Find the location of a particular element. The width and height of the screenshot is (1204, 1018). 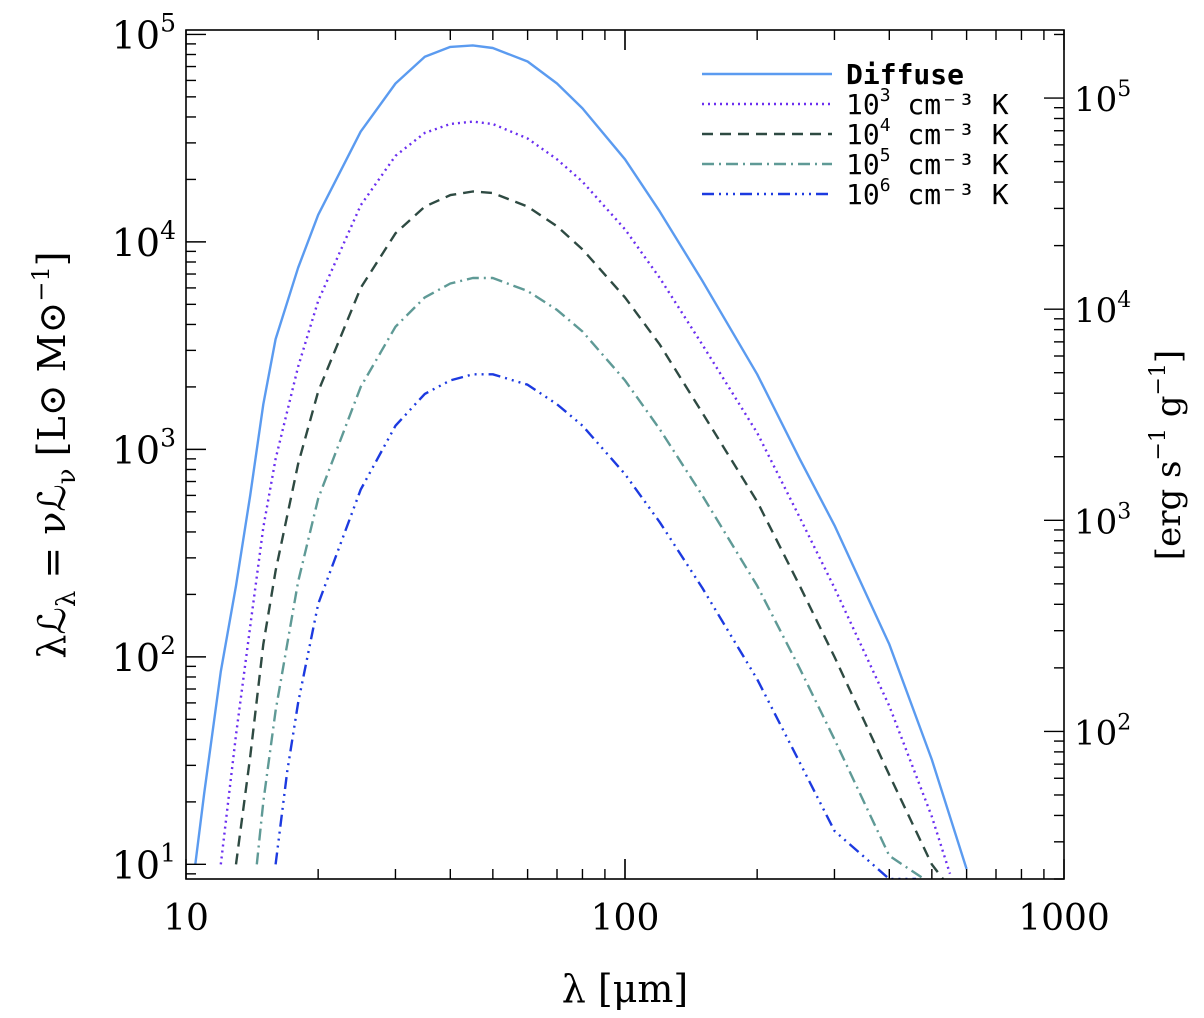

y-tick-label: 10² is located at coordinates (144, 655).